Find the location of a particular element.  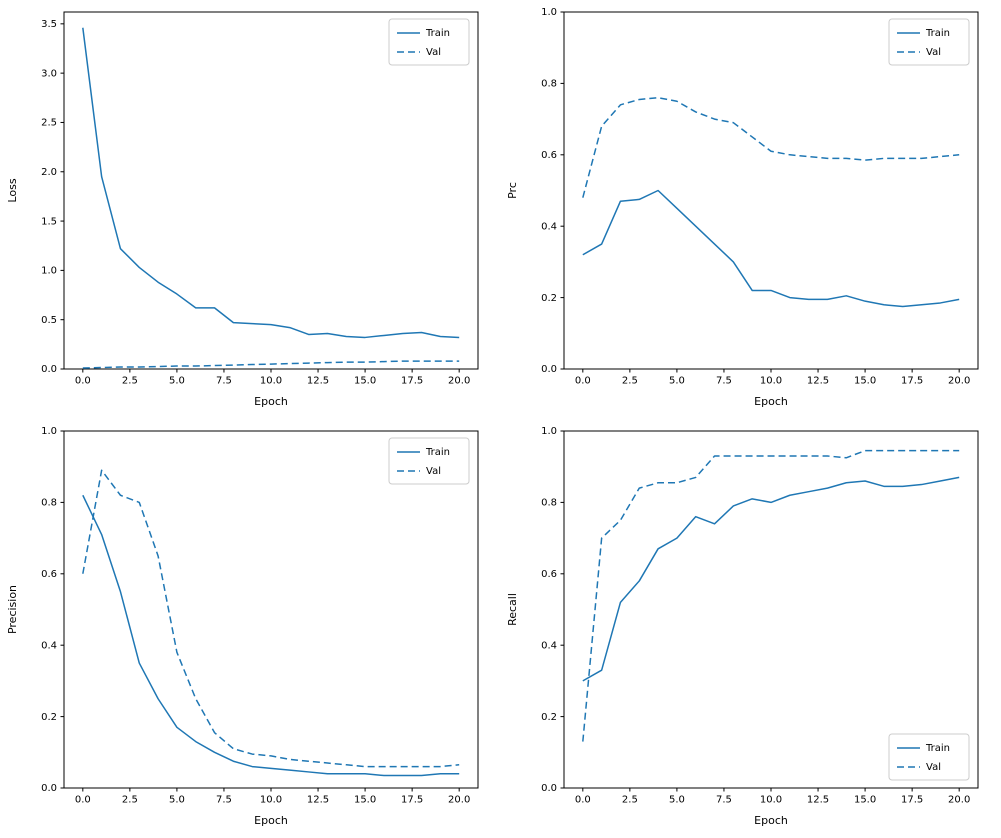

y-axis-label: Recall is located at coordinates (512, 609).